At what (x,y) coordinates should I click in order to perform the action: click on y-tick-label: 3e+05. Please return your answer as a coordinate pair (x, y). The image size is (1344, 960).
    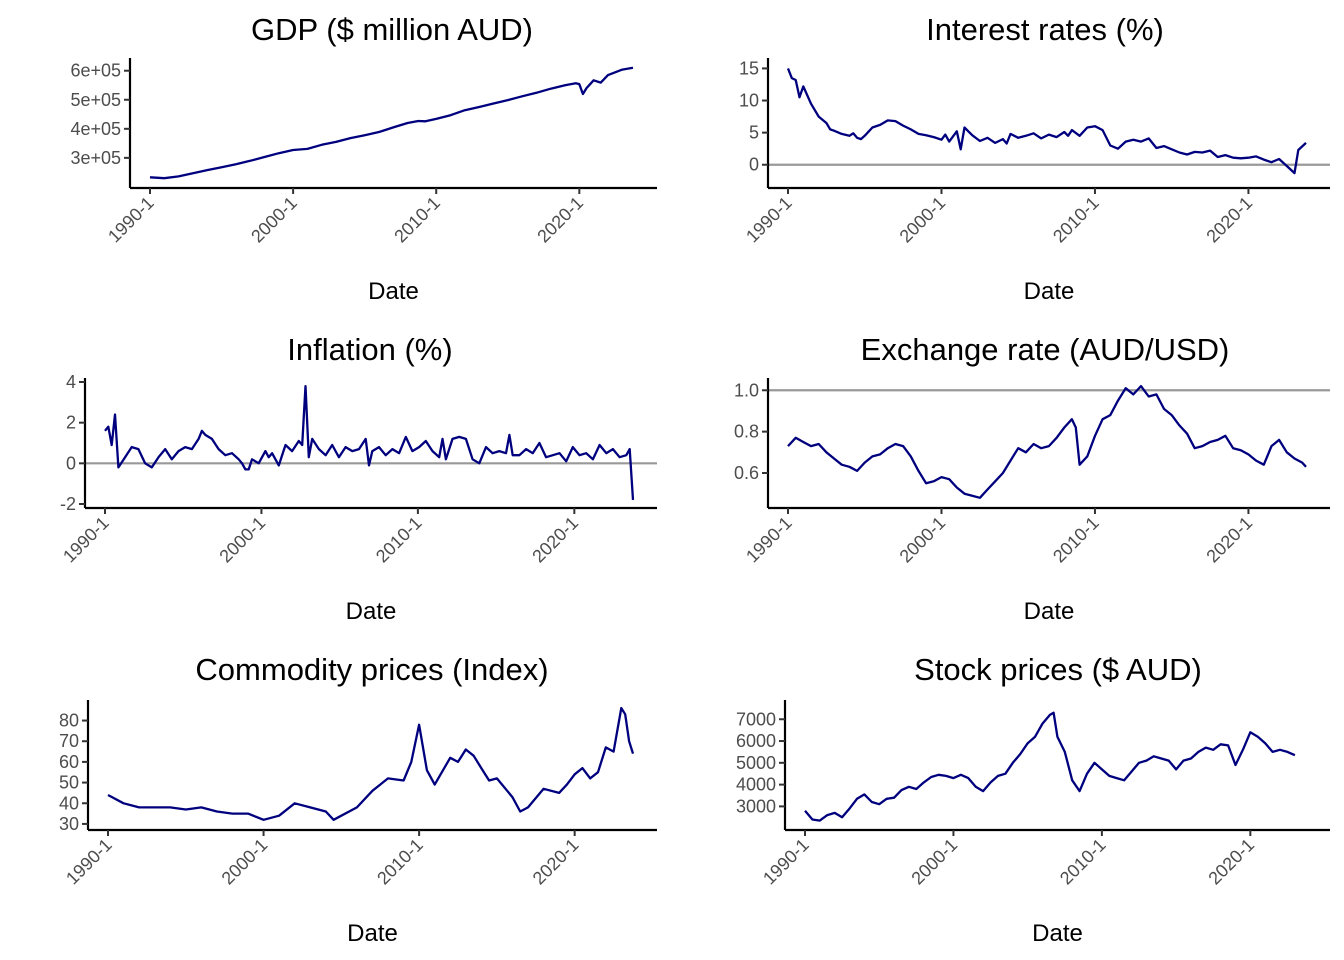
    Looking at the image, I should click on (95, 158).